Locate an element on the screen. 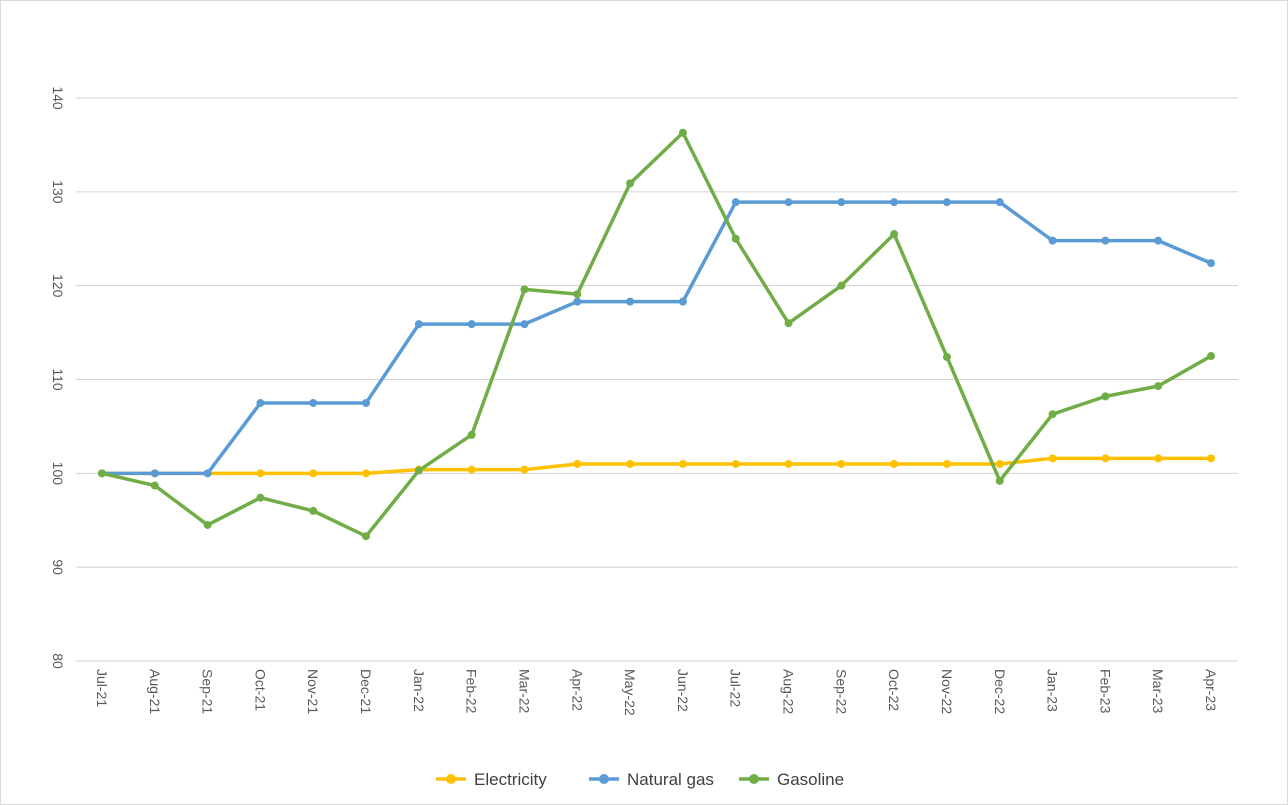  series-line is located at coordinates (656, 466).